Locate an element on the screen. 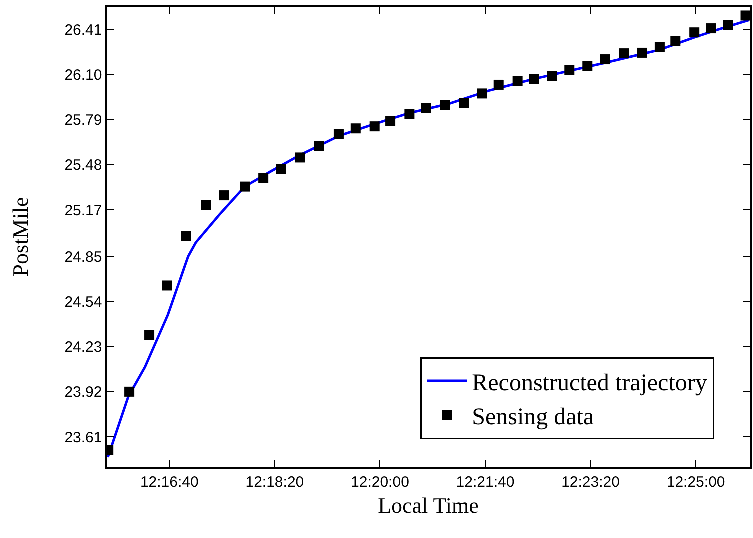 The height and width of the screenshot is (538, 753). x-tick-label: 12:16:40 is located at coordinates (169, 482).